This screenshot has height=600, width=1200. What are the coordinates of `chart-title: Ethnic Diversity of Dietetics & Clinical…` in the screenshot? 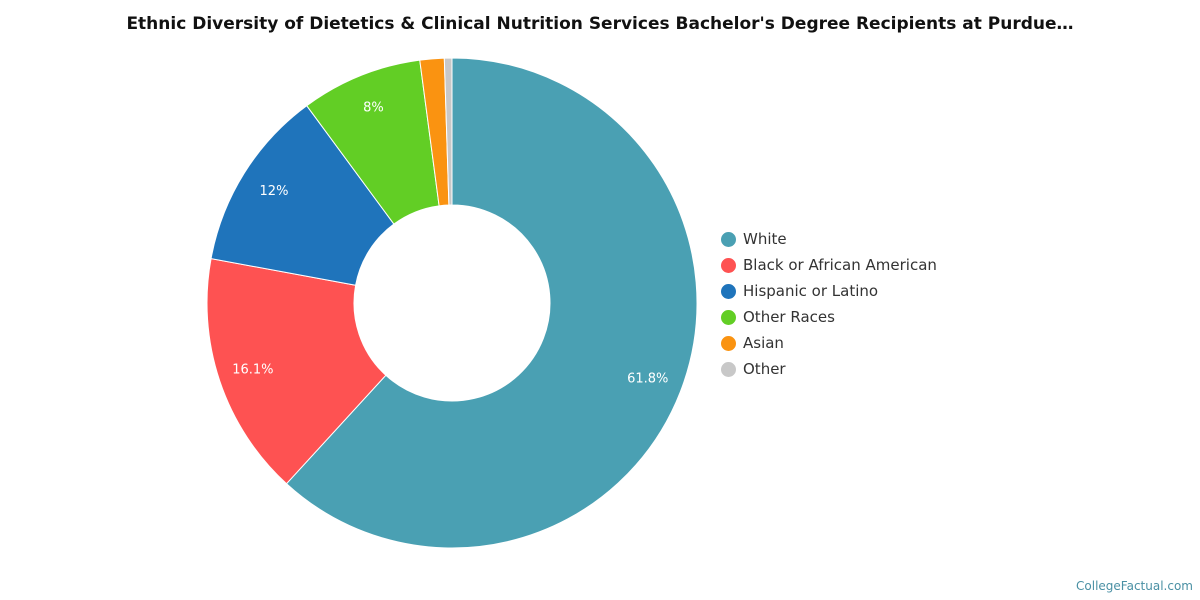 It's located at (600, 24).